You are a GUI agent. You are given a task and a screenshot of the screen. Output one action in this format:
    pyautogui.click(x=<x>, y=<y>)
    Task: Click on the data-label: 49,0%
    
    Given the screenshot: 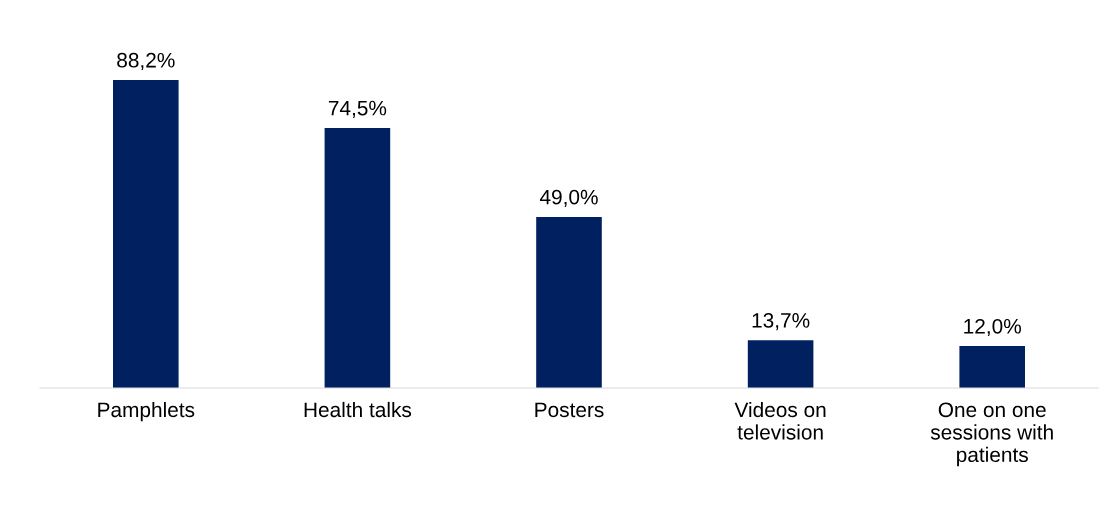 What is the action you would take?
    pyautogui.click(x=568, y=198)
    